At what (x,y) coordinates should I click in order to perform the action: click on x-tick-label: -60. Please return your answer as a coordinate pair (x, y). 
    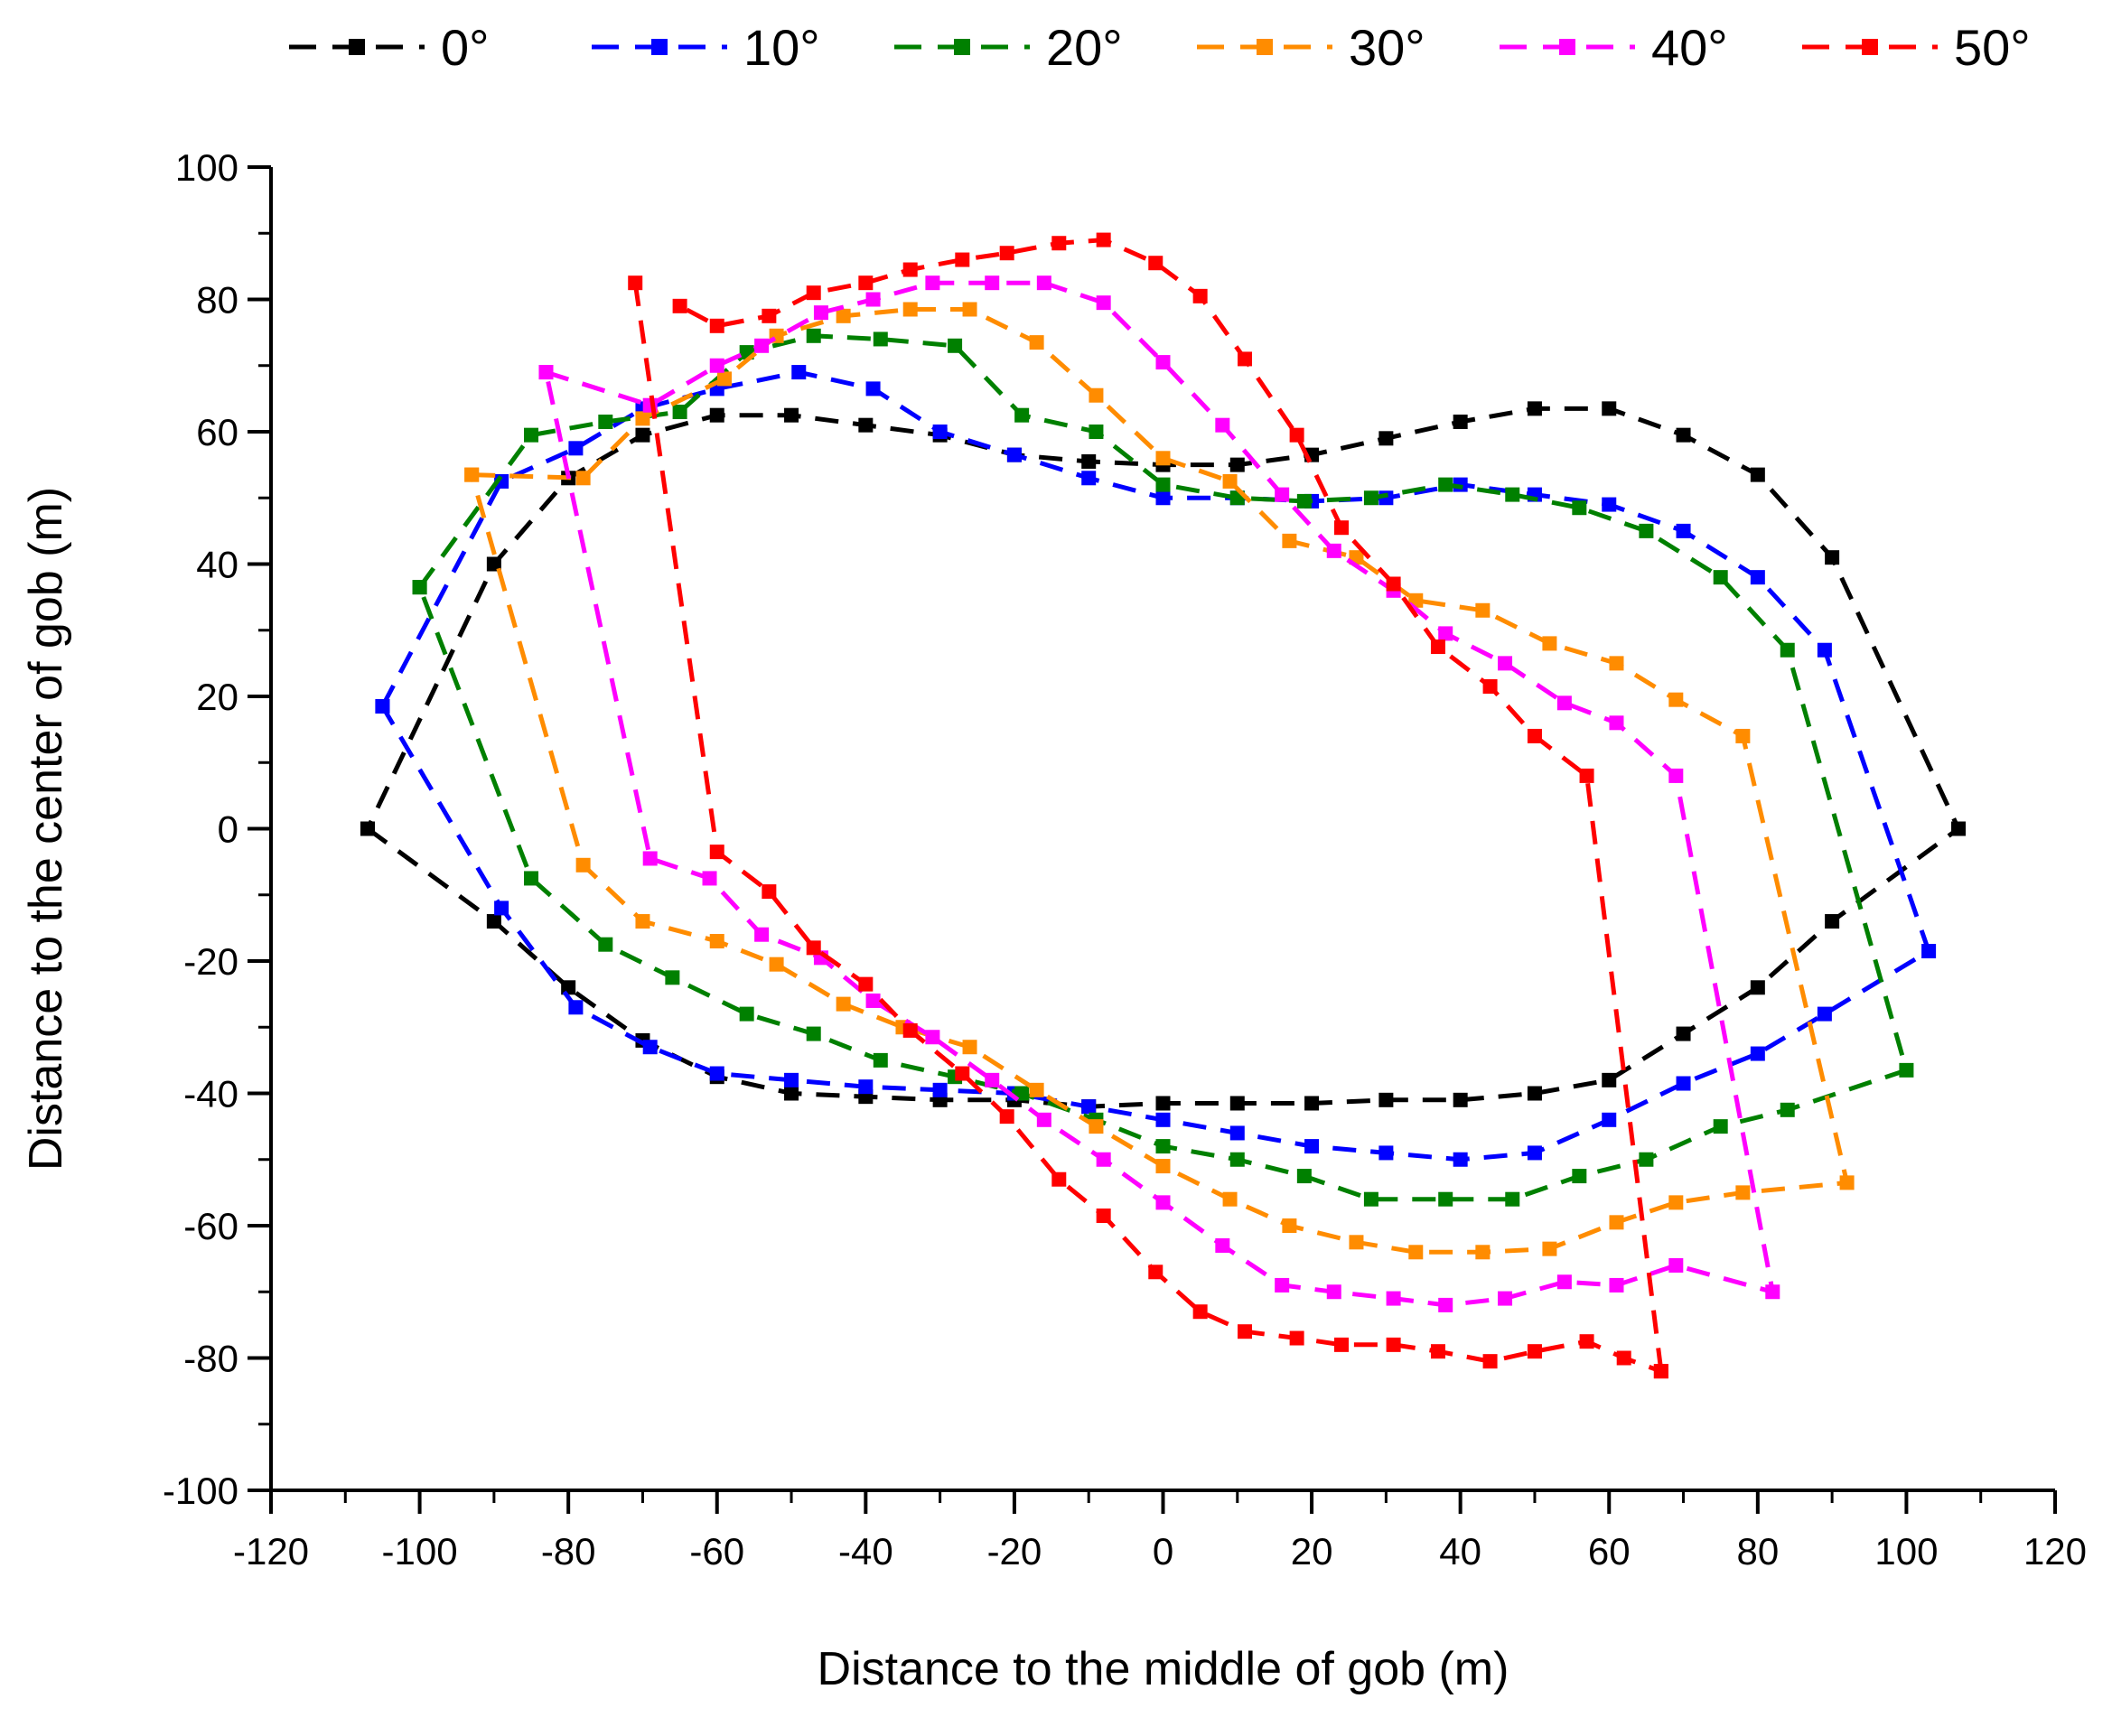
    Looking at the image, I should click on (716, 1551).